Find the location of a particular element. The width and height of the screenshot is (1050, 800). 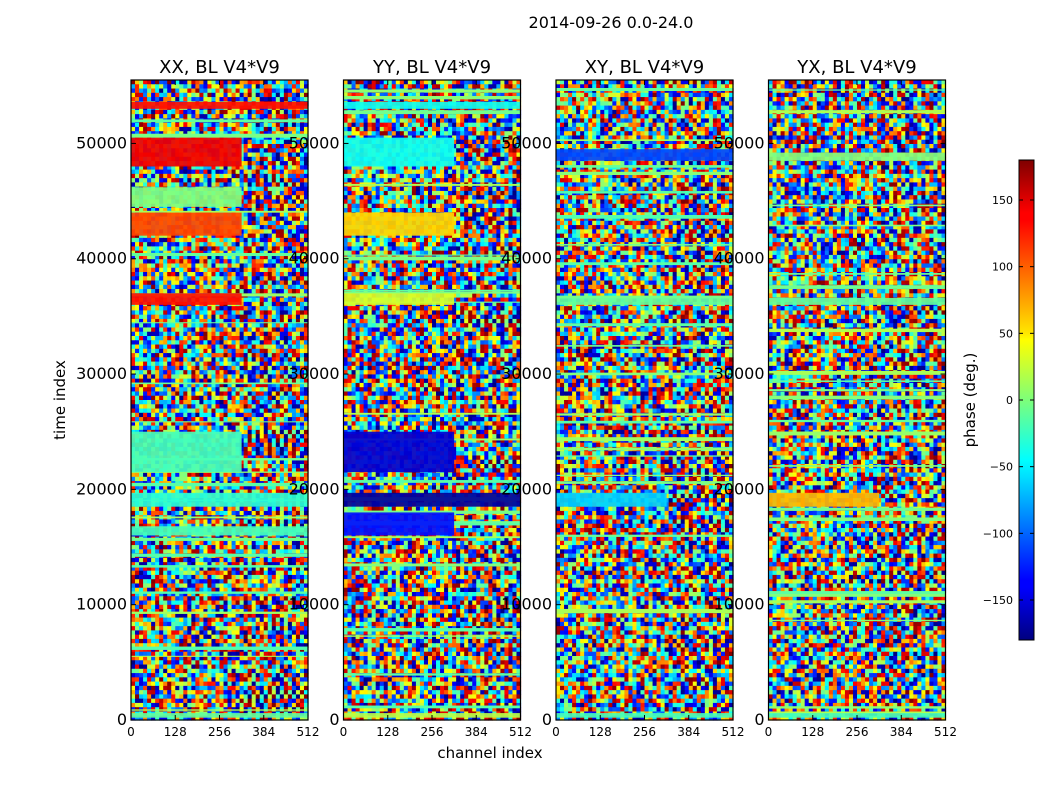

colorbar-label: phase (deg.) is located at coordinates (970, 400).